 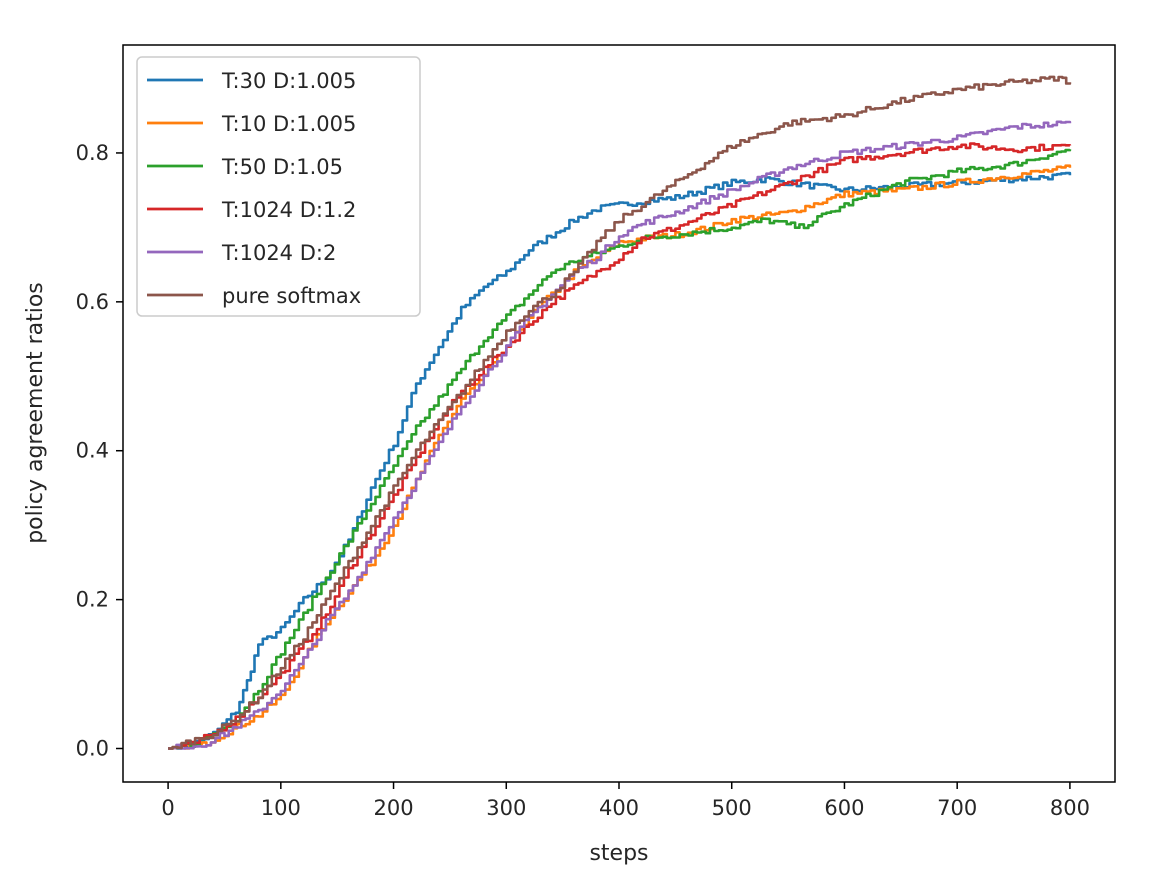 What do you see at coordinates (288, 210) in the screenshot?
I see `legend-label: T:1024 D:1.2` at bounding box center [288, 210].